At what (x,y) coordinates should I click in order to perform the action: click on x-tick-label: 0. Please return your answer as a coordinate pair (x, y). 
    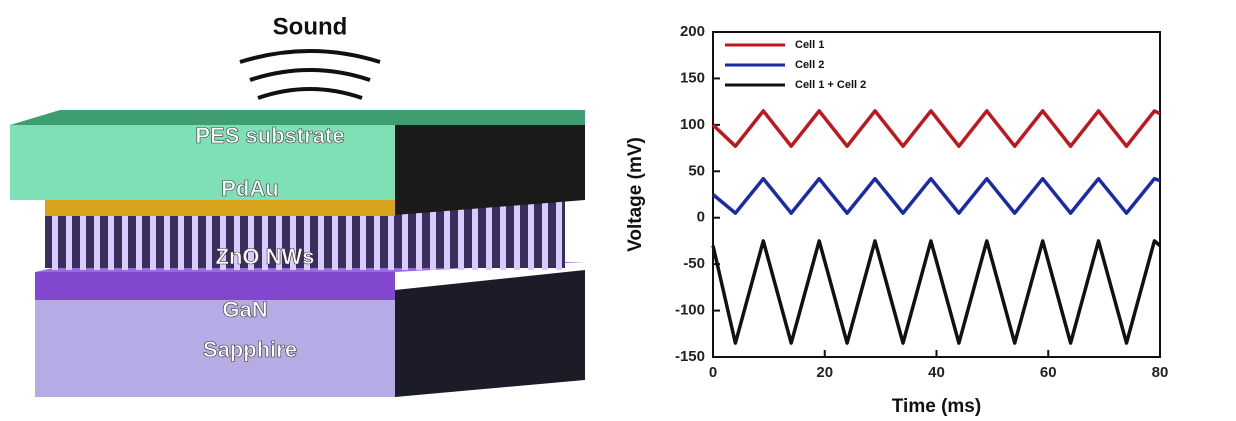
    Looking at the image, I should click on (713, 372).